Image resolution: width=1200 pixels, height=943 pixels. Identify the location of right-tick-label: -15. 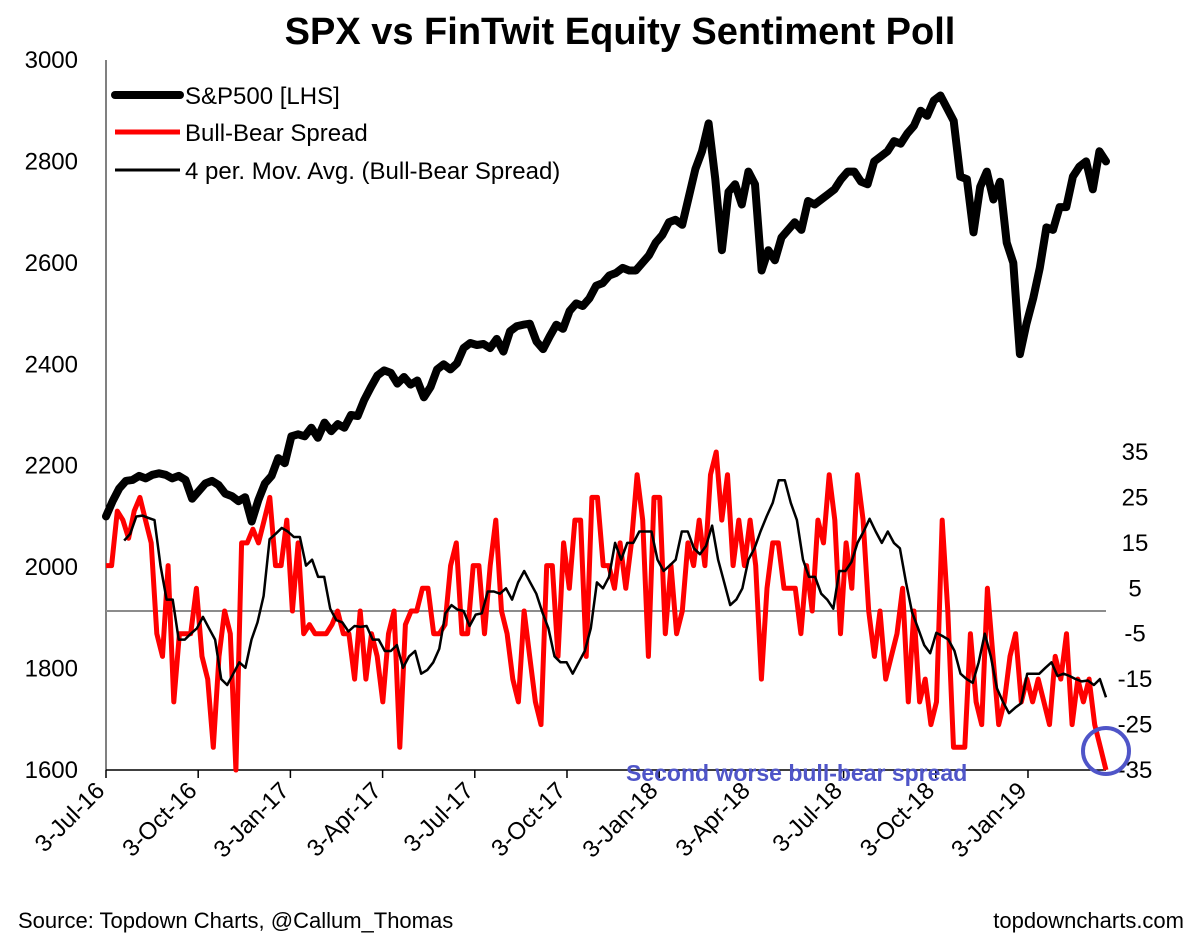
(1135, 679).